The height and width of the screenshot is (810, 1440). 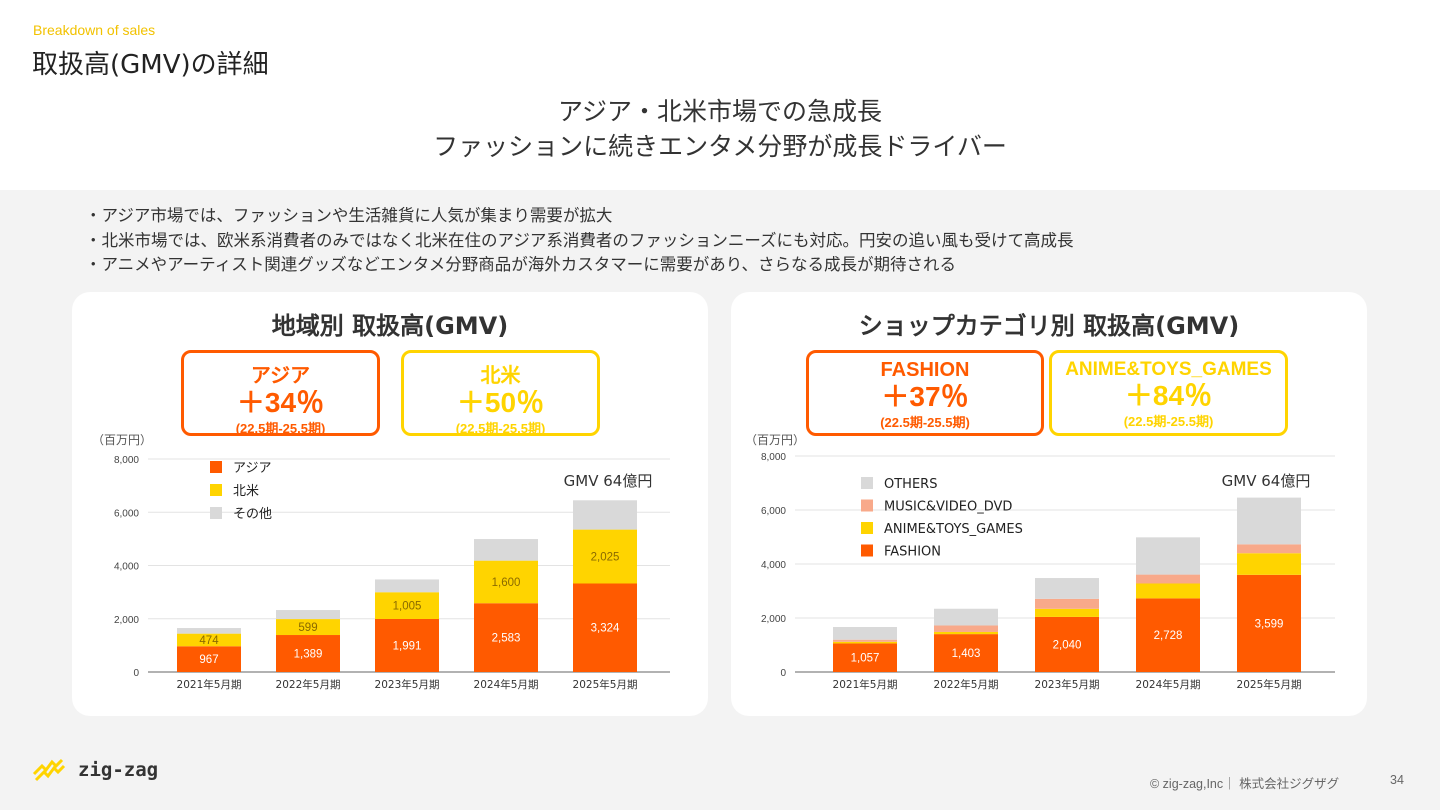 What do you see at coordinates (1168, 636) in the screenshot?
I see `data-label: 2,728` at bounding box center [1168, 636].